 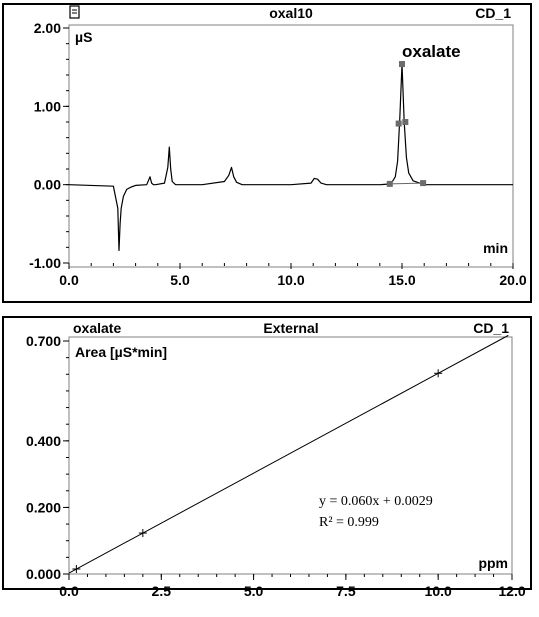 I want to click on chromatogram-title: oxal10, so click(x=291, y=13).